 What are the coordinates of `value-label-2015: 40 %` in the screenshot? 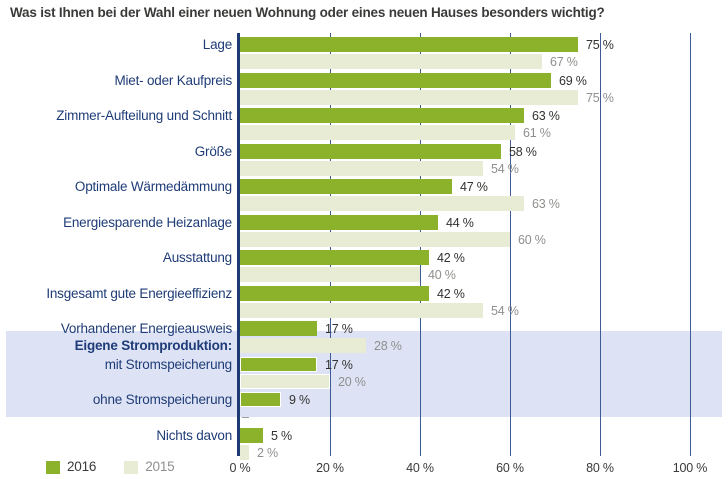 It's located at (442, 275).